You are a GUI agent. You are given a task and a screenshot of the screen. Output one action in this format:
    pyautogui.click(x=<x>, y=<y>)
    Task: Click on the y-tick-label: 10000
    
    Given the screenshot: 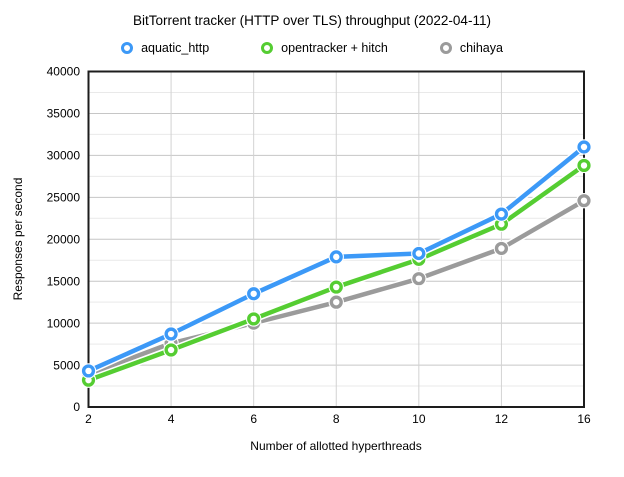 What is the action you would take?
    pyautogui.click(x=64, y=323)
    